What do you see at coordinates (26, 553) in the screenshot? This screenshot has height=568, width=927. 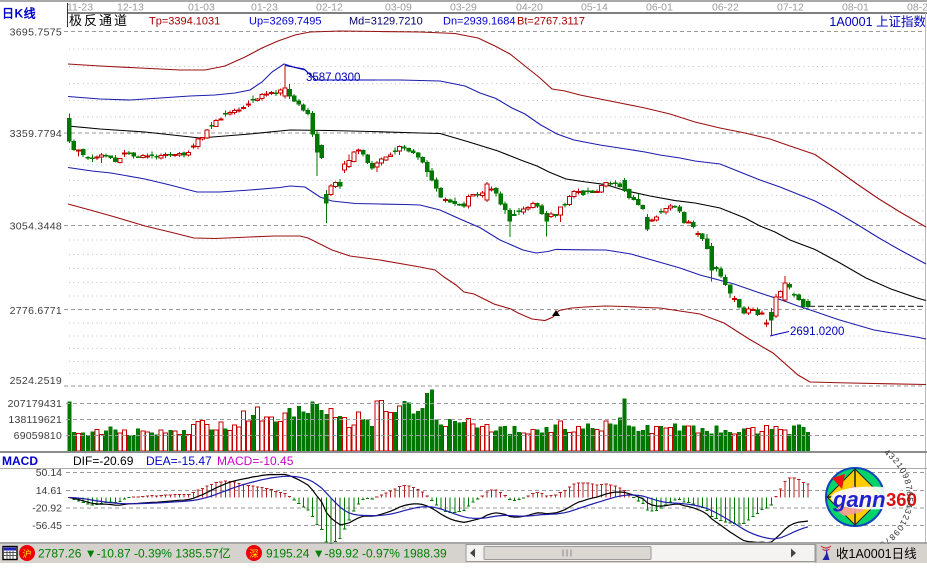 I see `svg-text: 沪` at bounding box center [26, 553].